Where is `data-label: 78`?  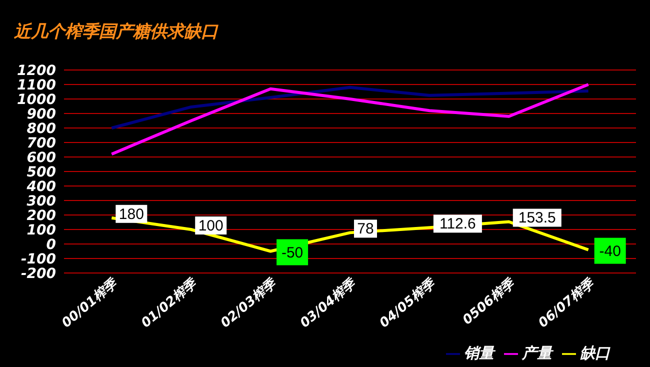 data-label: 78 is located at coordinates (365, 229).